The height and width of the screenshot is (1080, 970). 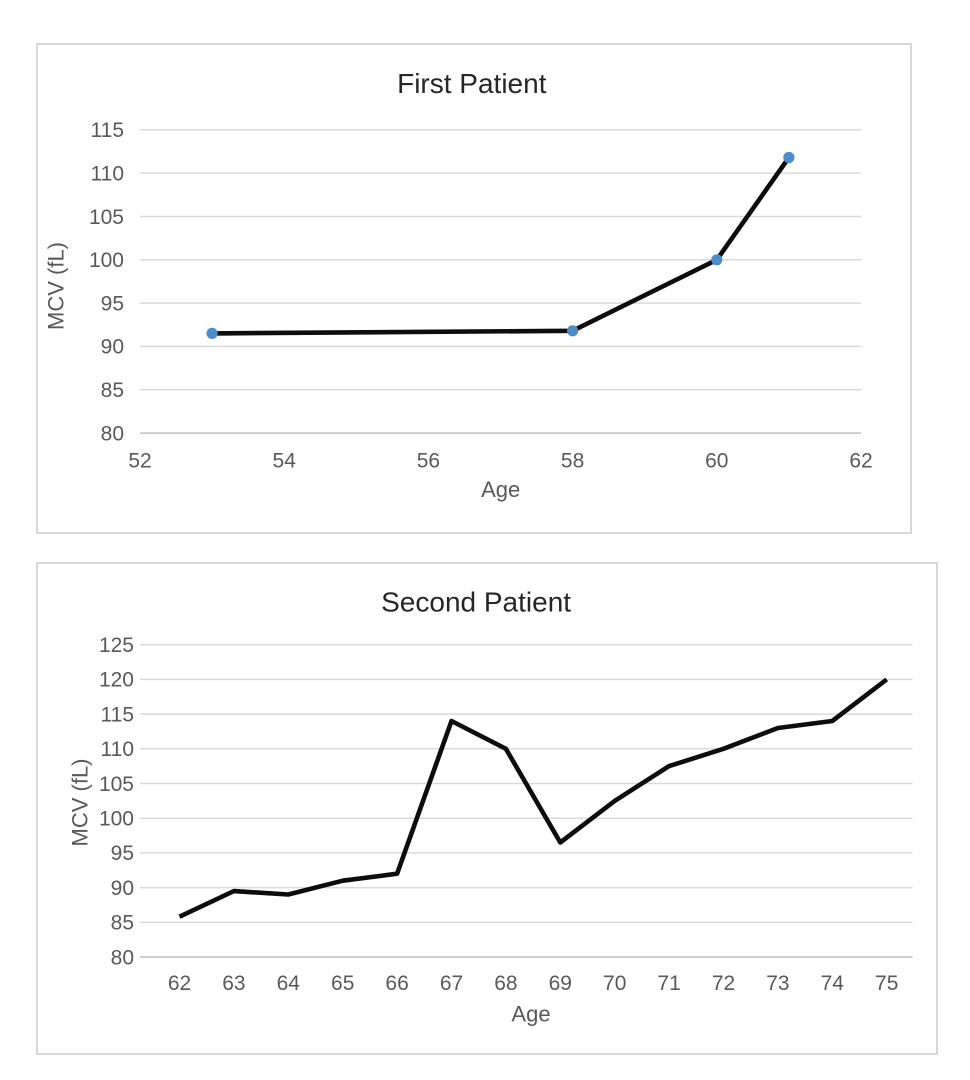 I want to click on svg-text: 63, so click(x=233, y=983).